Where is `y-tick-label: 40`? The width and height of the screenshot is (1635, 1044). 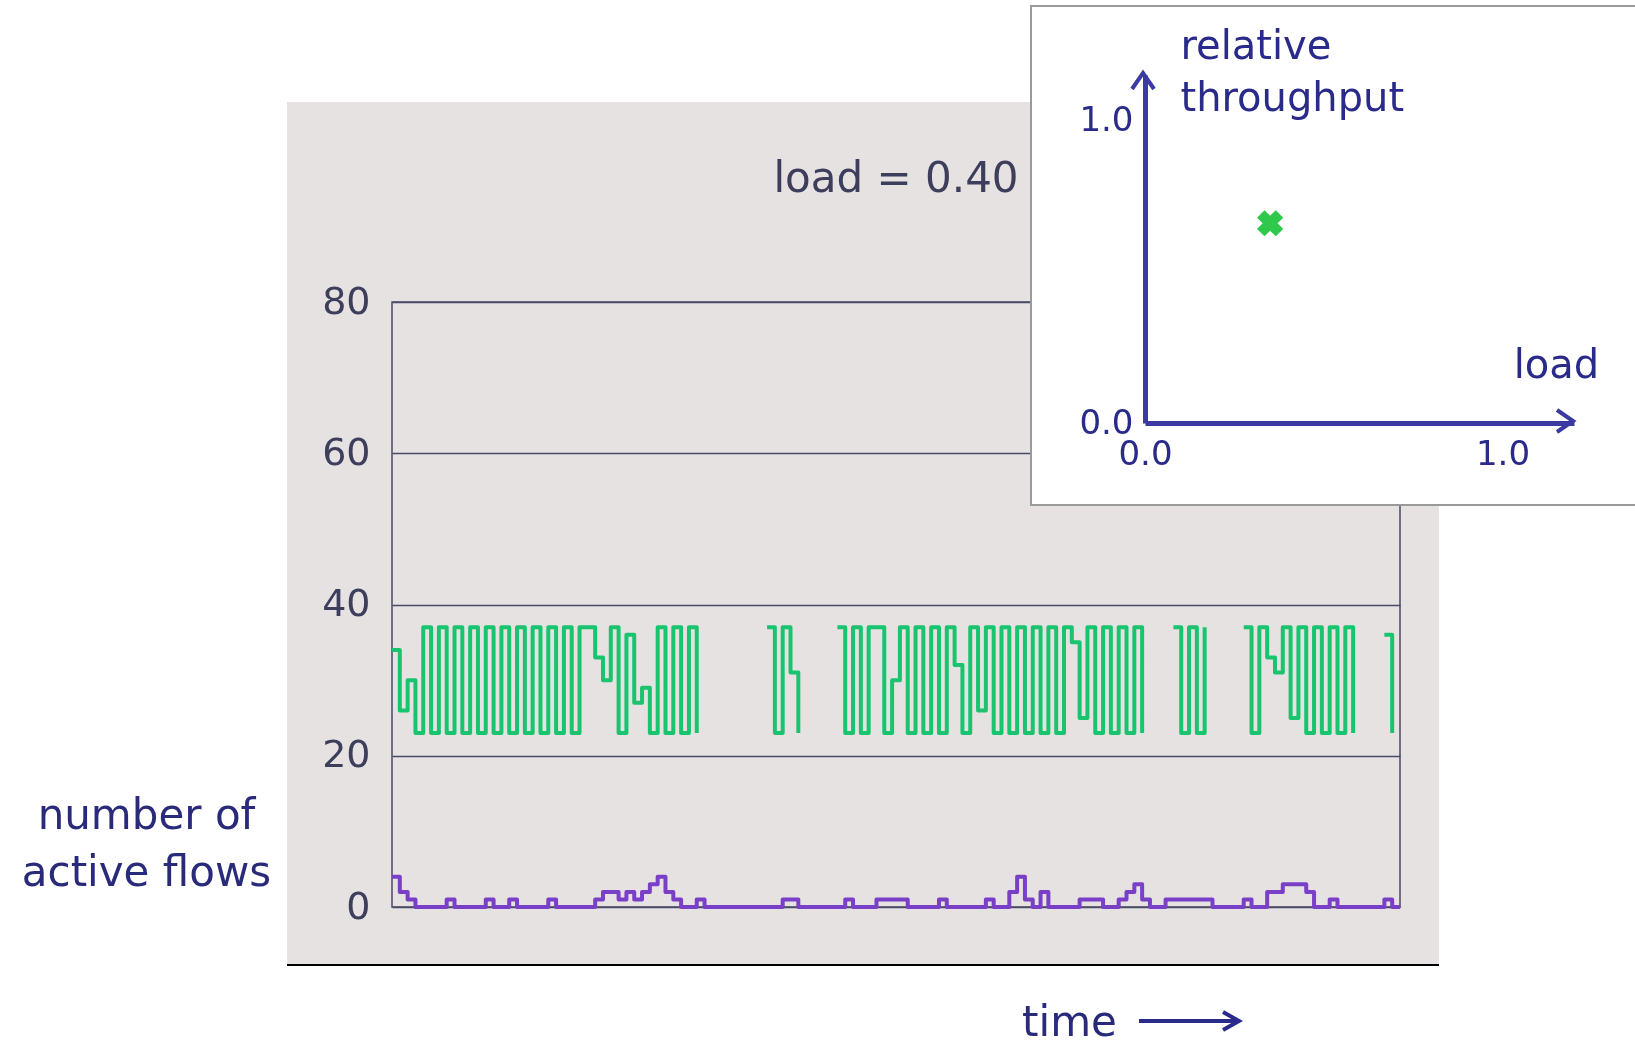 y-tick-label: 40 is located at coordinates (346, 603).